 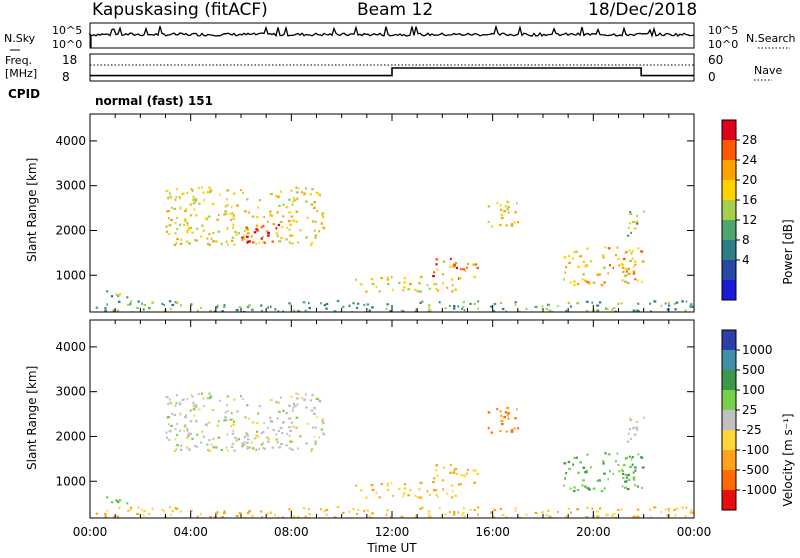 What do you see at coordinates (729, 210) in the screenshot?
I see `colorbar-frame` at bounding box center [729, 210].